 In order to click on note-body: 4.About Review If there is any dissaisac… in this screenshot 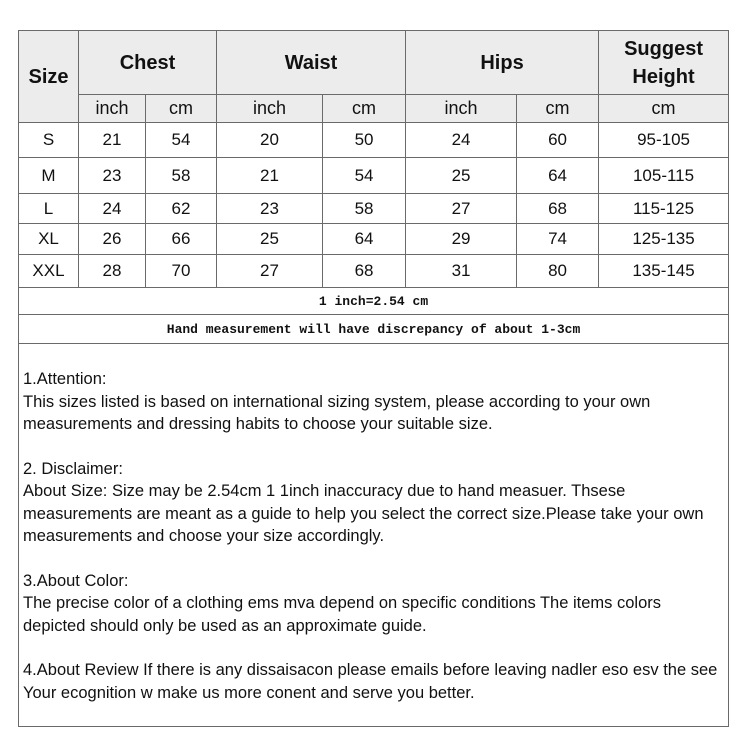, I will do `click(370, 681)`.